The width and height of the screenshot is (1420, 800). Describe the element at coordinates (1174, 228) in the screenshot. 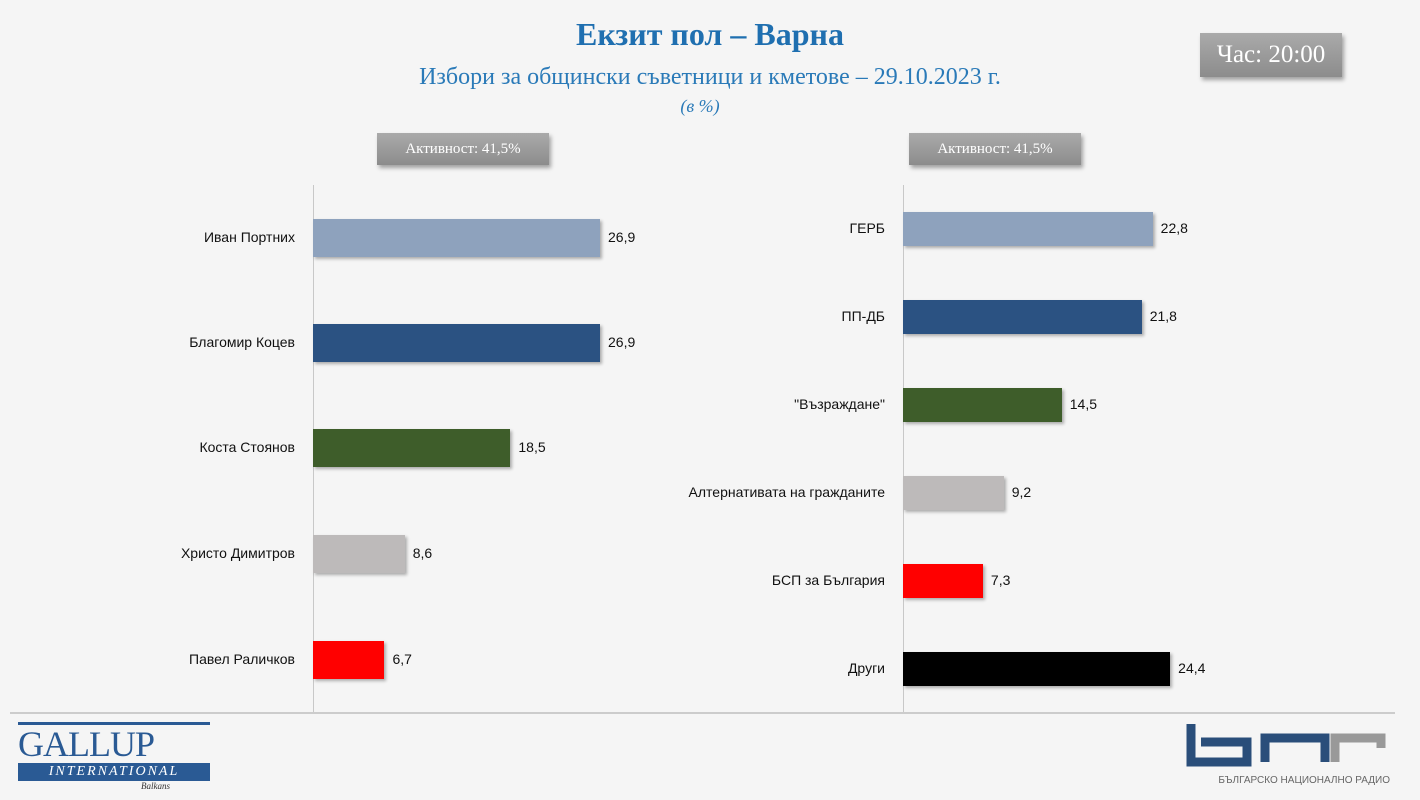

I see `data-label: 22,8` at that location.